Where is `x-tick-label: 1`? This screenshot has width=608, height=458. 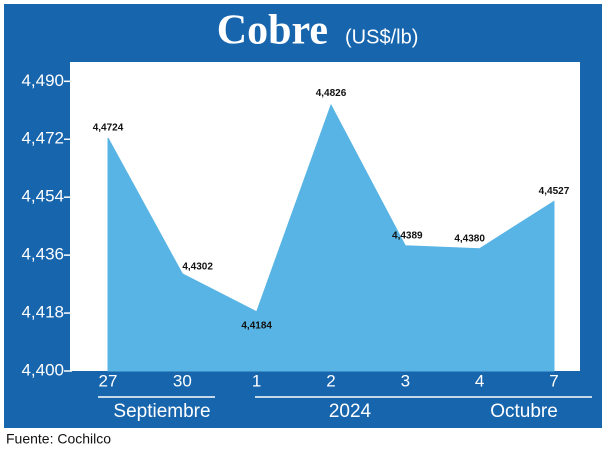
x-tick-label: 1 is located at coordinates (256, 380).